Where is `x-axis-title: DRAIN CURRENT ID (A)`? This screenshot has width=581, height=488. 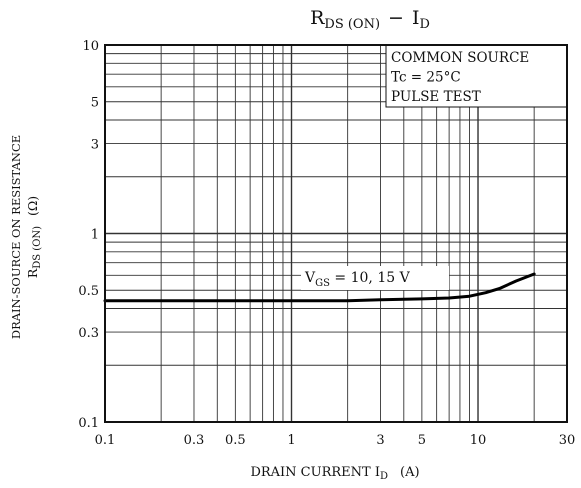 x-axis-title: DRAIN CURRENT ID (A) is located at coordinates (334, 473).